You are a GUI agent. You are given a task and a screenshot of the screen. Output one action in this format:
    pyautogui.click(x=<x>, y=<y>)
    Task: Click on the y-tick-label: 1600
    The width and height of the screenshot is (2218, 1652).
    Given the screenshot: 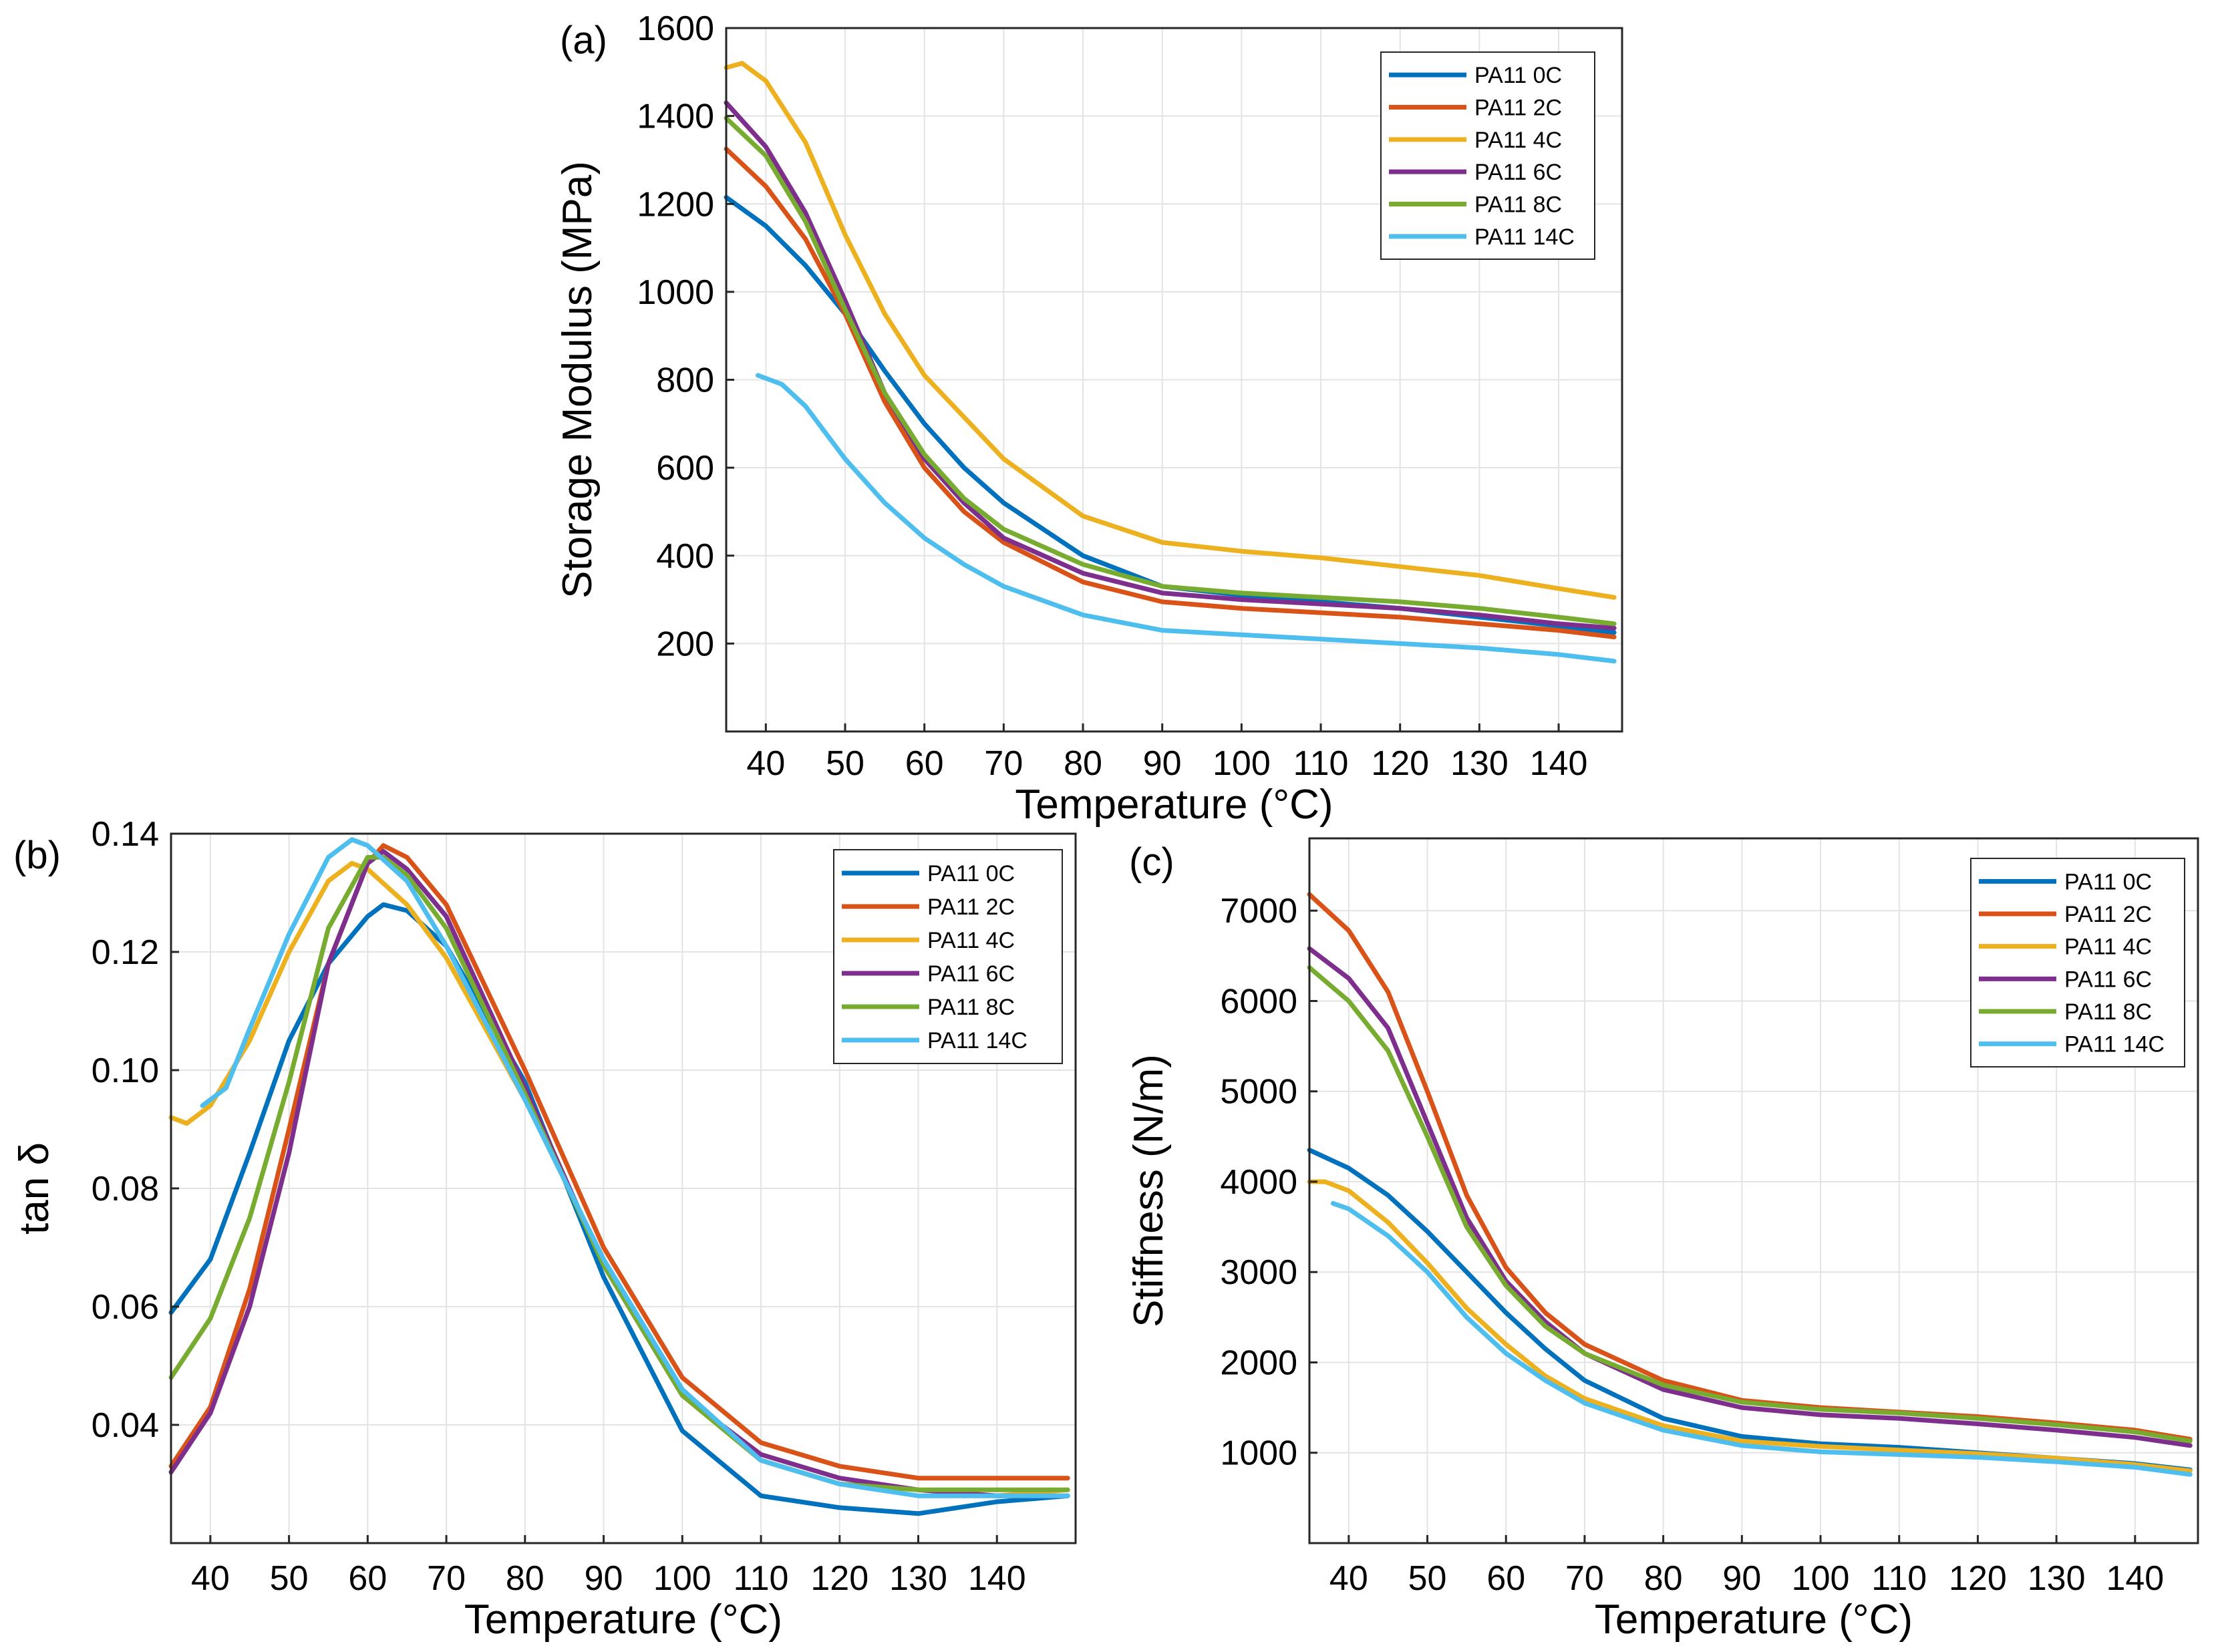 What is the action you would take?
    pyautogui.click(x=676, y=28)
    